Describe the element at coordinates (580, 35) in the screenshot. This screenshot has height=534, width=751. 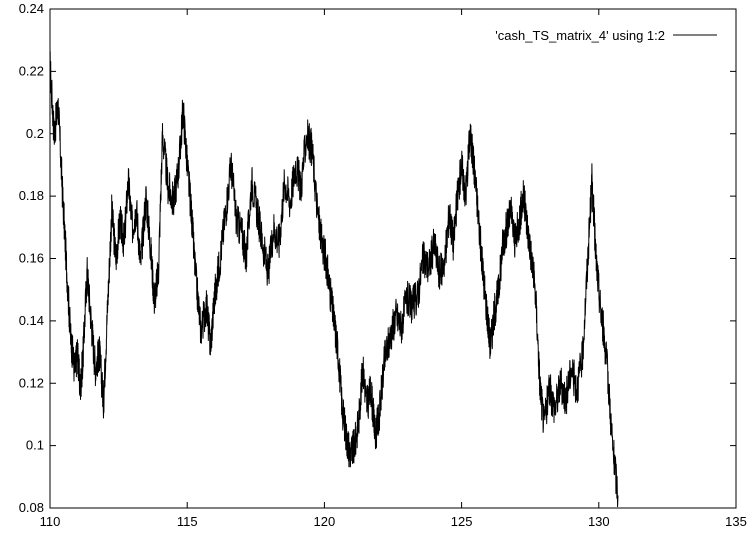
I see `legend-label: 'cash_TS_matrix_4' using 1:2` at that location.